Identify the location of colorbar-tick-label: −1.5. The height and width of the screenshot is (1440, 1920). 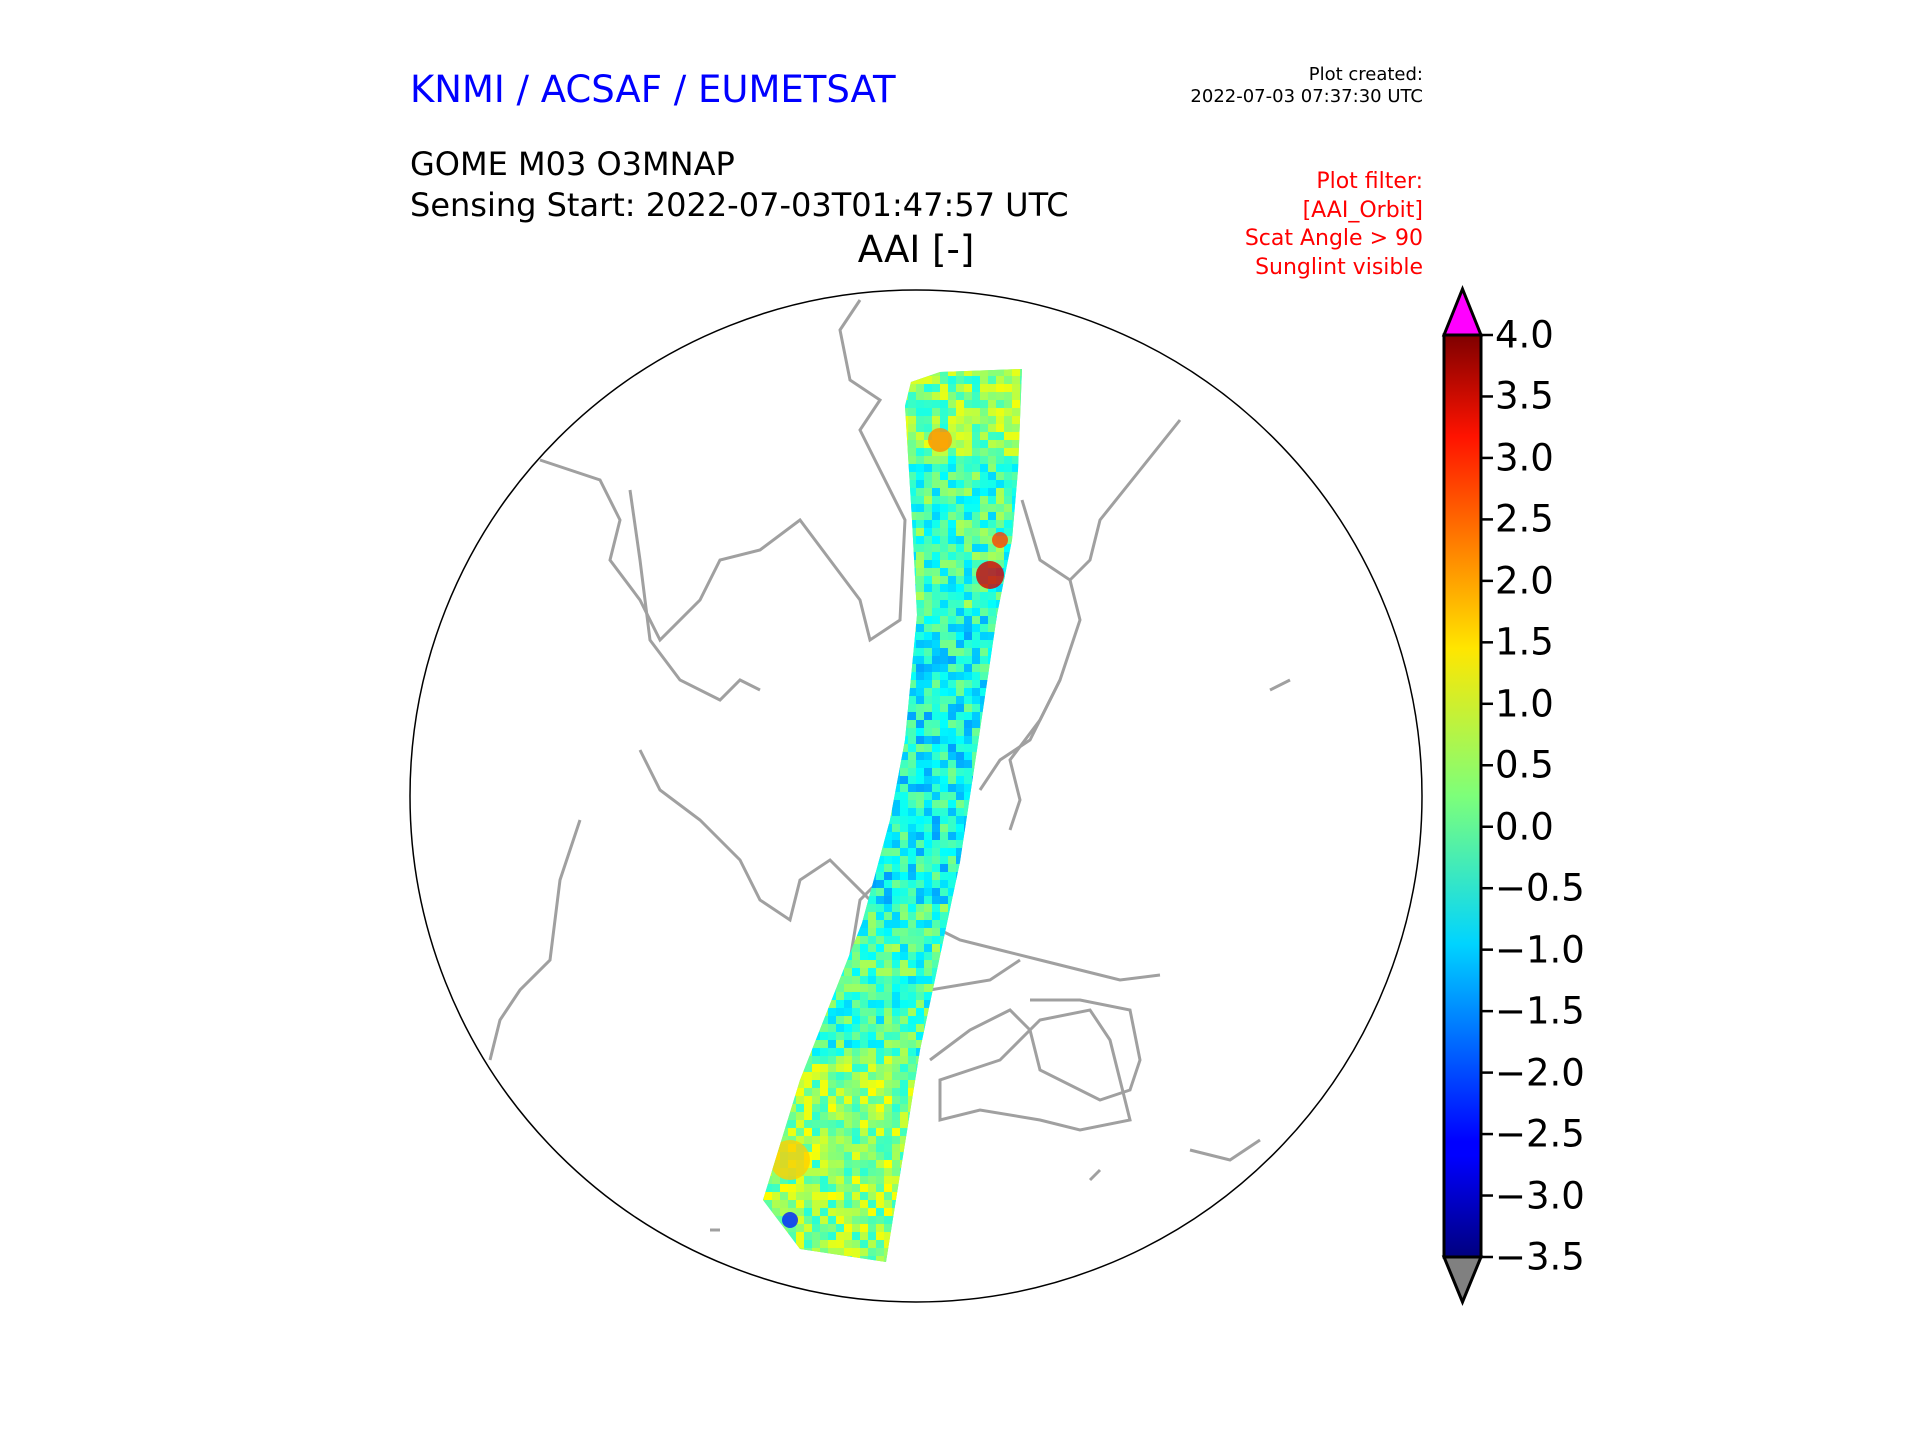
(1540, 1011).